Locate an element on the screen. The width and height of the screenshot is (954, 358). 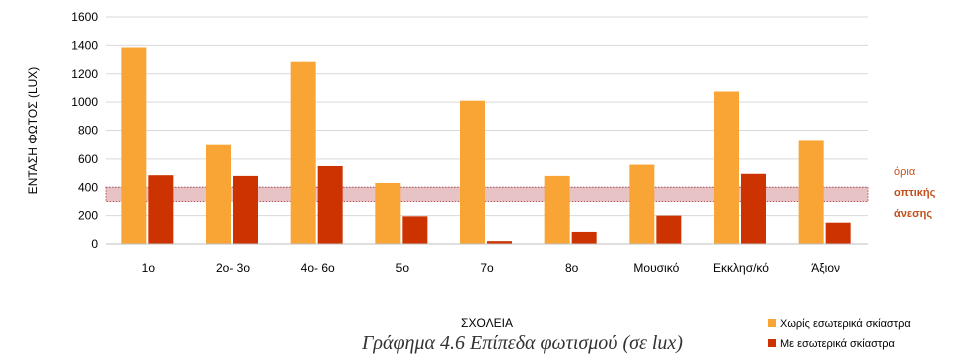
comfort-band-label: όρια οπτικής άνεσης is located at coordinates (915, 193).